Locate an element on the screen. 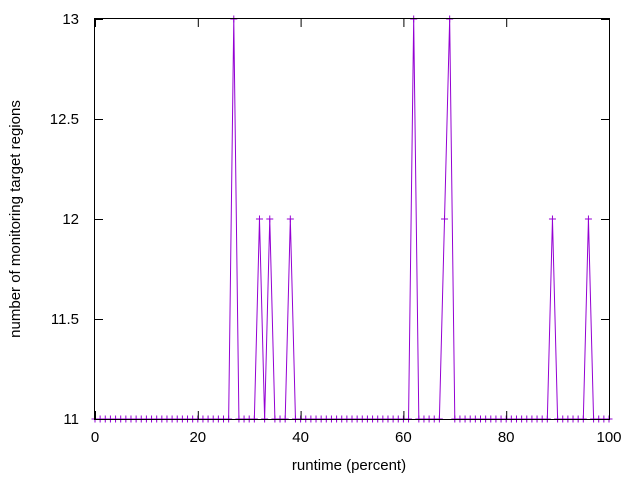  x-tick-label: 40 is located at coordinates (300, 437).